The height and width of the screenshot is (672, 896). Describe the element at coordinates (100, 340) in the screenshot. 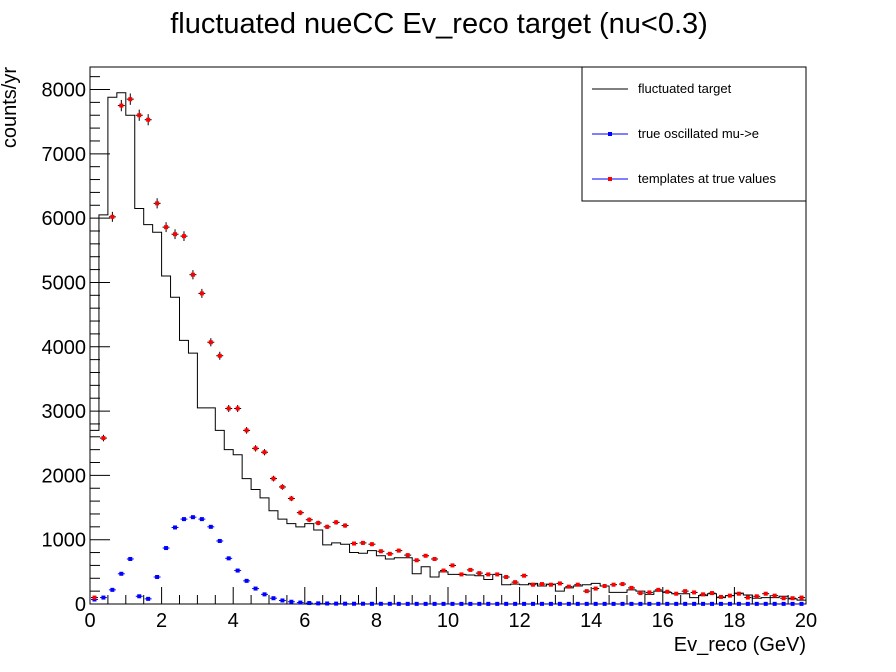

I see `y-axis-ticks` at that location.